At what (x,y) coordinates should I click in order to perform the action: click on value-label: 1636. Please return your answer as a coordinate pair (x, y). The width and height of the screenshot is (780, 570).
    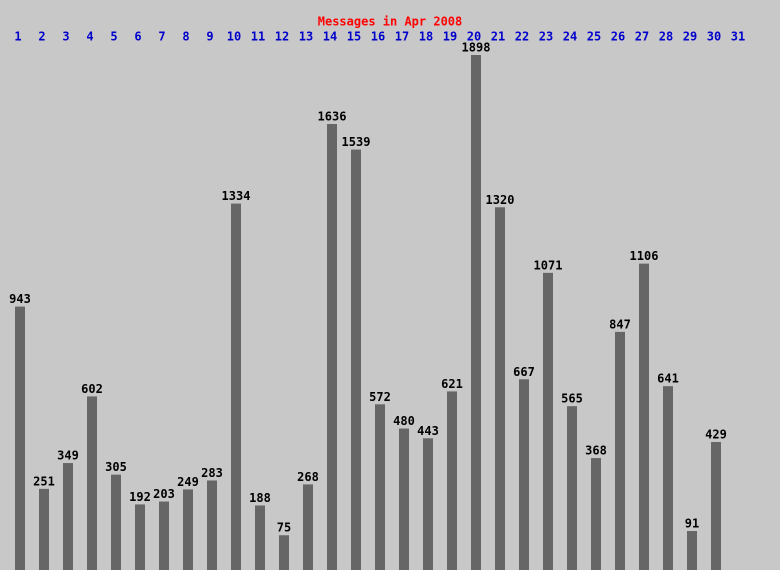
    Looking at the image, I should click on (332, 117).